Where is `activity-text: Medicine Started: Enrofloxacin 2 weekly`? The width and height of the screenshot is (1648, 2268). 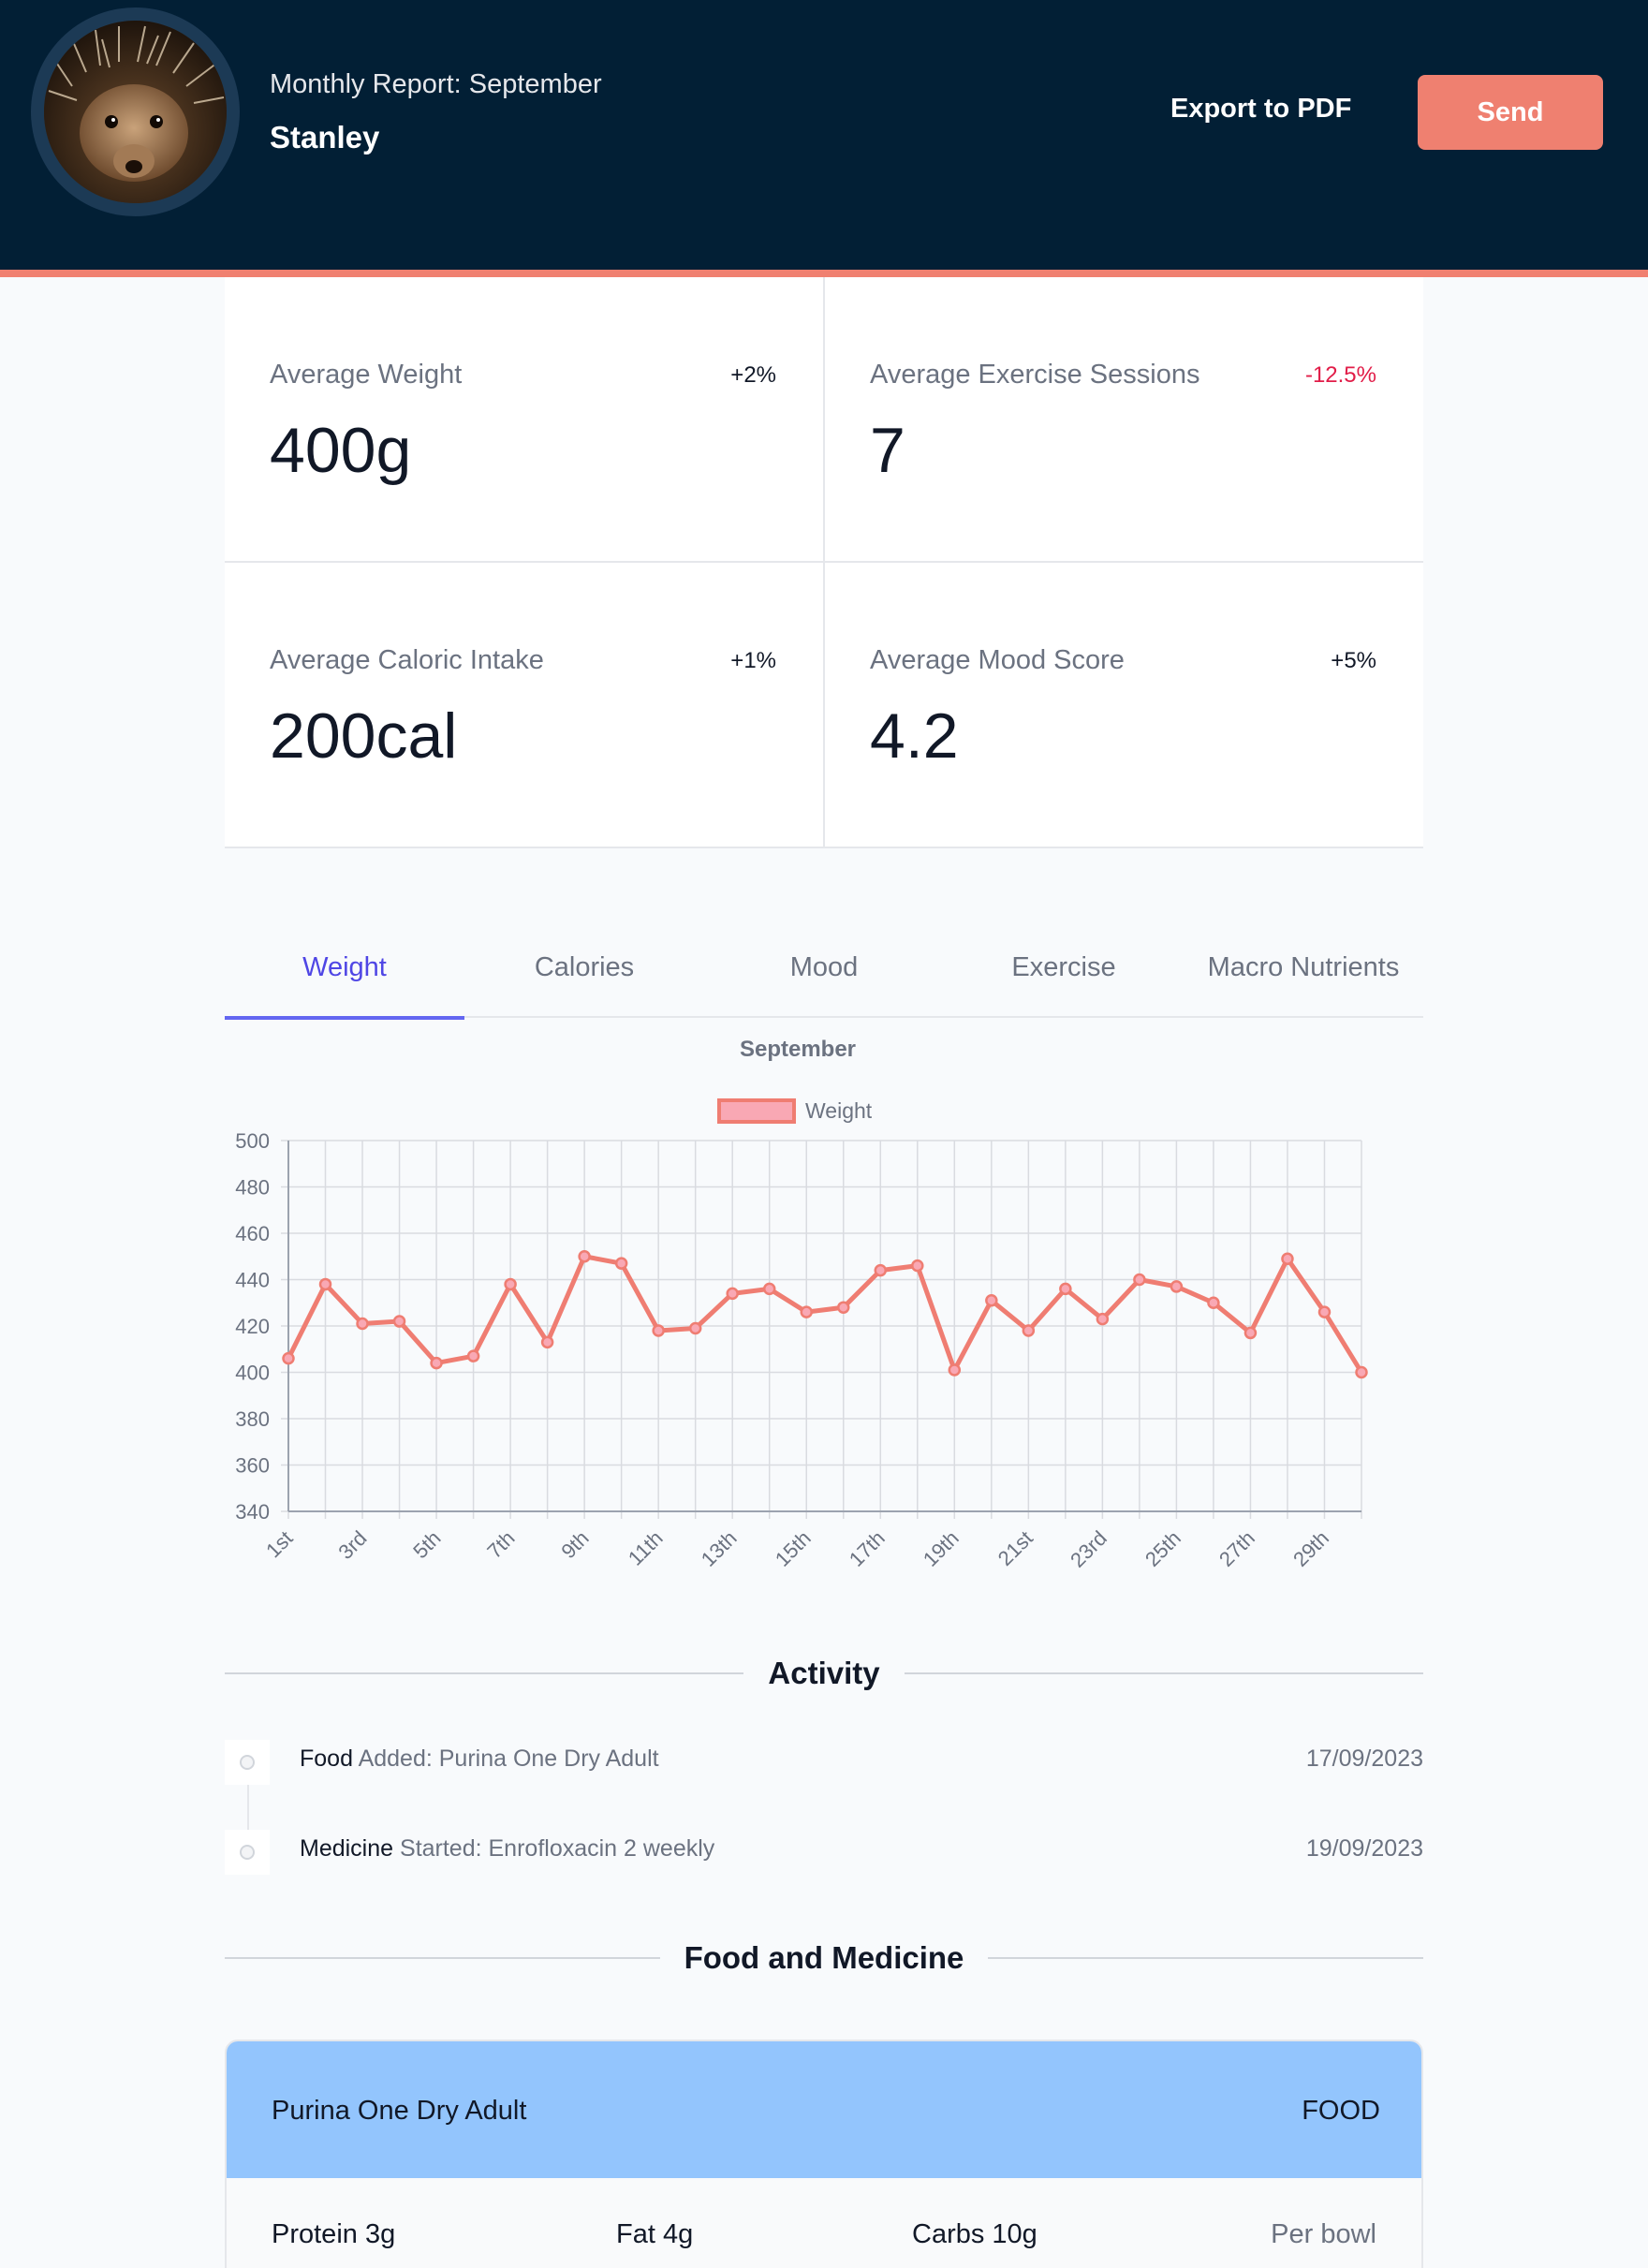
activity-text: Medicine Started: Enrofloxacin 2 weekly is located at coordinates (507, 1849).